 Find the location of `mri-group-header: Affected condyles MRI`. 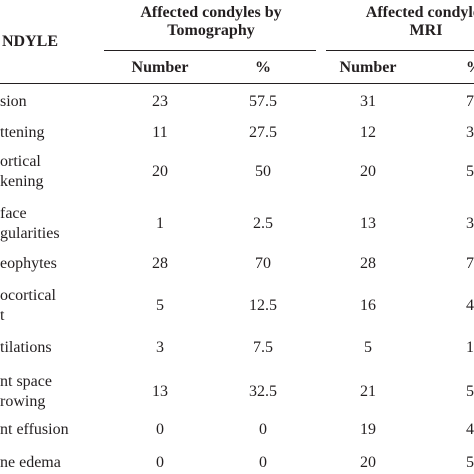

mri-group-header: Affected condyles MRI is located at coordinates (400, 22).